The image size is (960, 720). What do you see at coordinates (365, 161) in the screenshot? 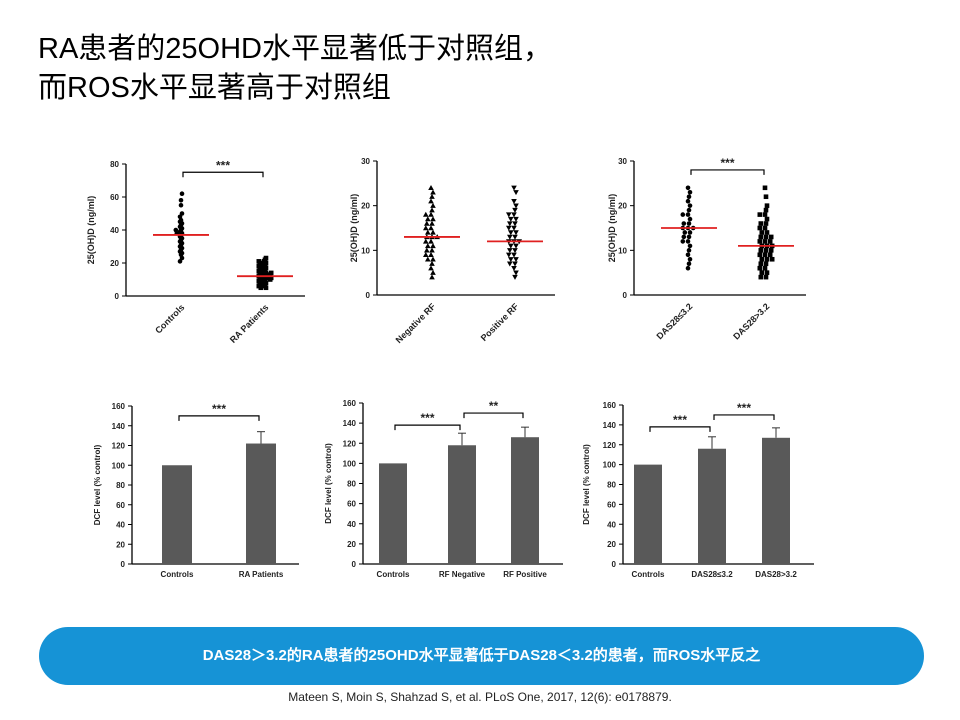
I see `y-tick-label: 30` at bounding box center [365, 161].